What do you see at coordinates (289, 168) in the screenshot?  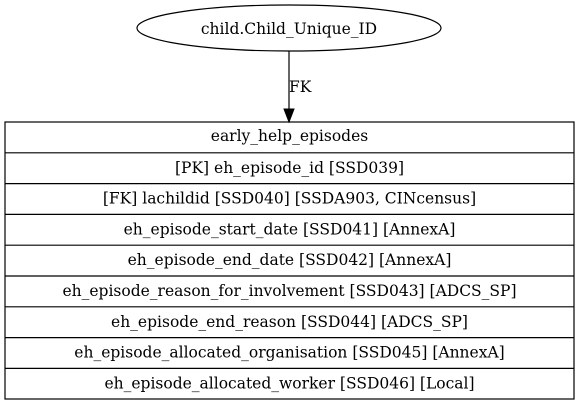 I see `table-row: [PK] eh_episode_id [SSD039]` at bounding box center [289, 168].